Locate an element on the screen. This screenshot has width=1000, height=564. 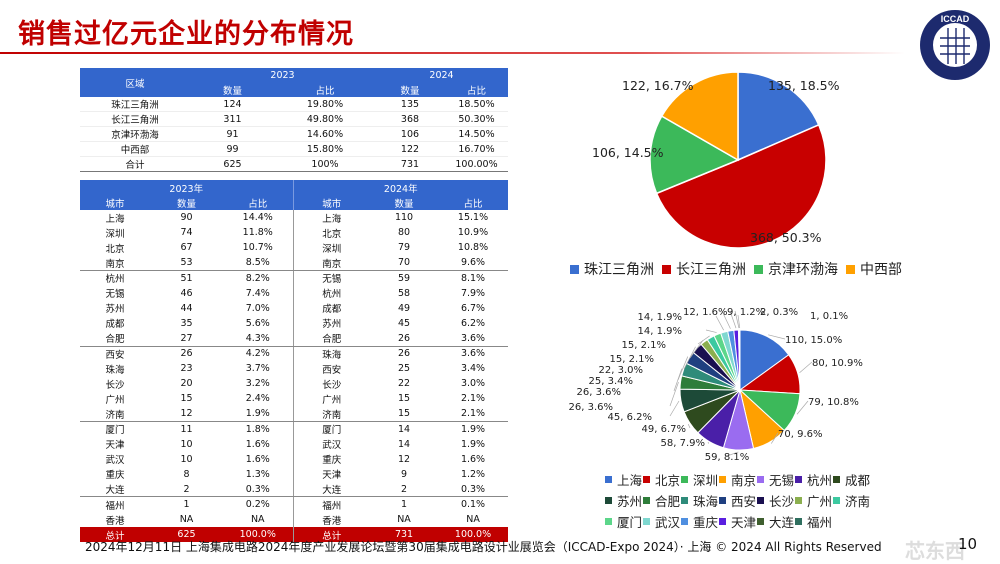
share-2024-cell: 18.50% is located at coordinates (476, 105).